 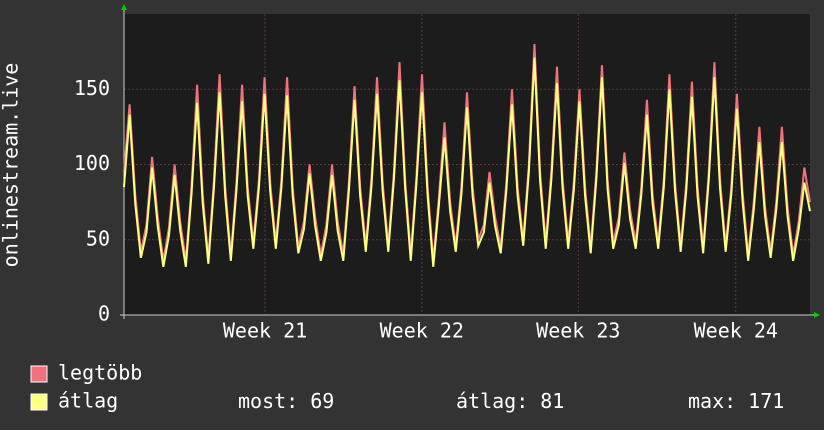 What do you see at coordinates (98, 238) in the screenshot?
I see `y-tick-label: 50` at bounding box center [98, 238].